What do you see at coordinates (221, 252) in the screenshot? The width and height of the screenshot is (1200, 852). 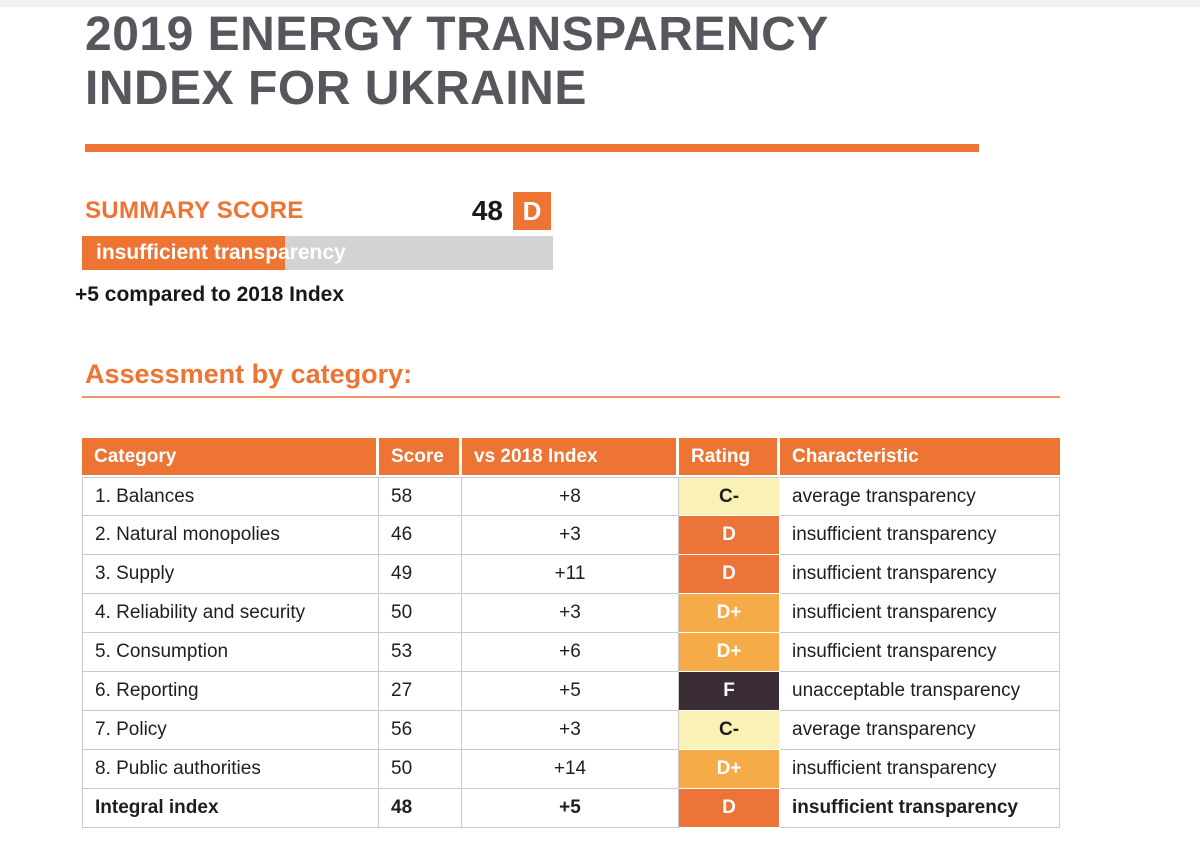 I see `summary-score-bar-label: insufficient transparency` at bounding box center [221, 252].